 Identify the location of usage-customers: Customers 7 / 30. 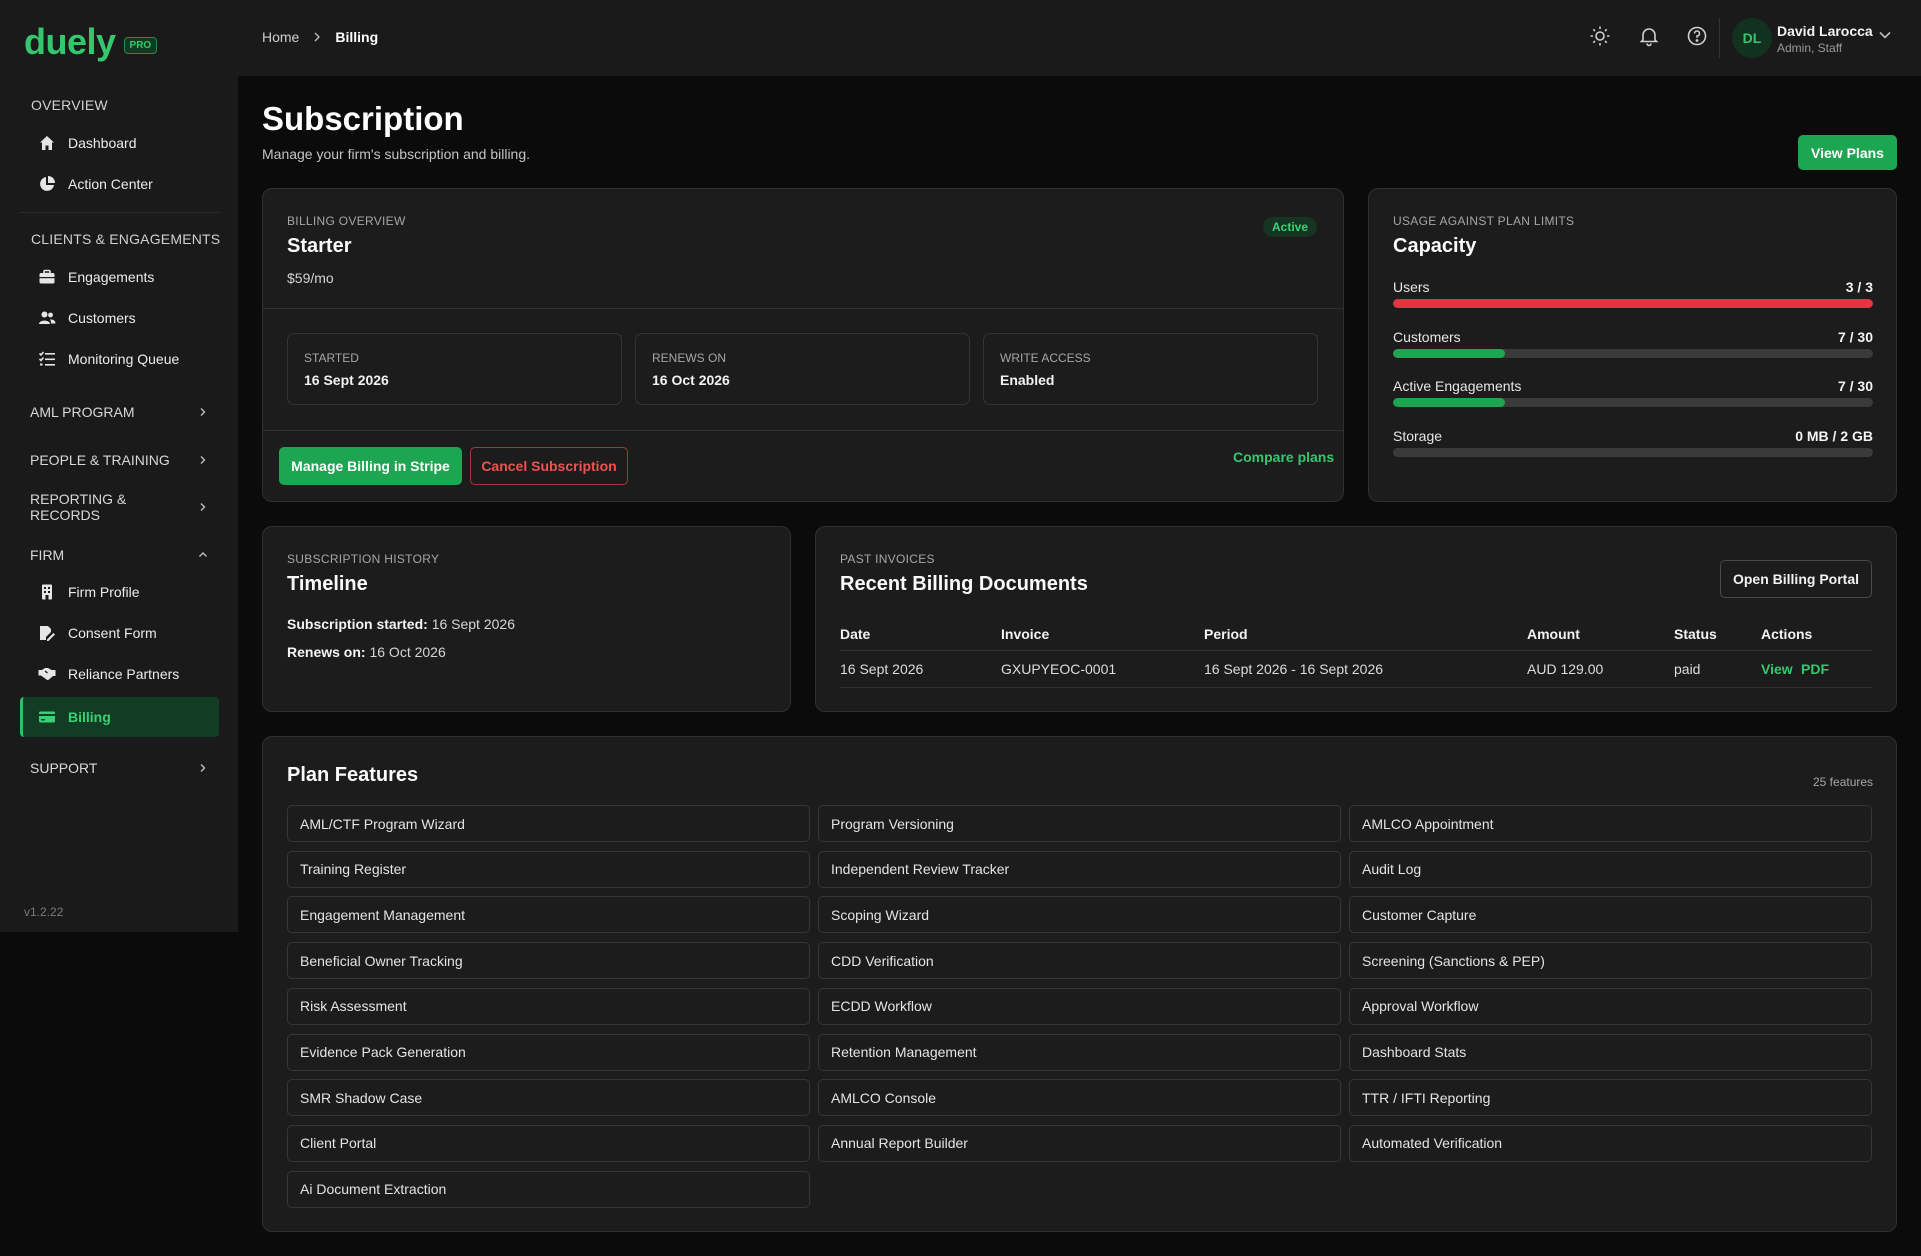
(1633, 349).